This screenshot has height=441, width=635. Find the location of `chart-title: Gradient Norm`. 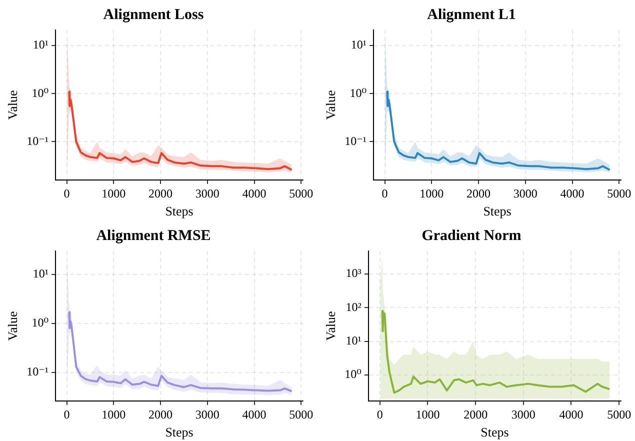

chart-title: Gradient Norm is located at coordinates (472, 236).